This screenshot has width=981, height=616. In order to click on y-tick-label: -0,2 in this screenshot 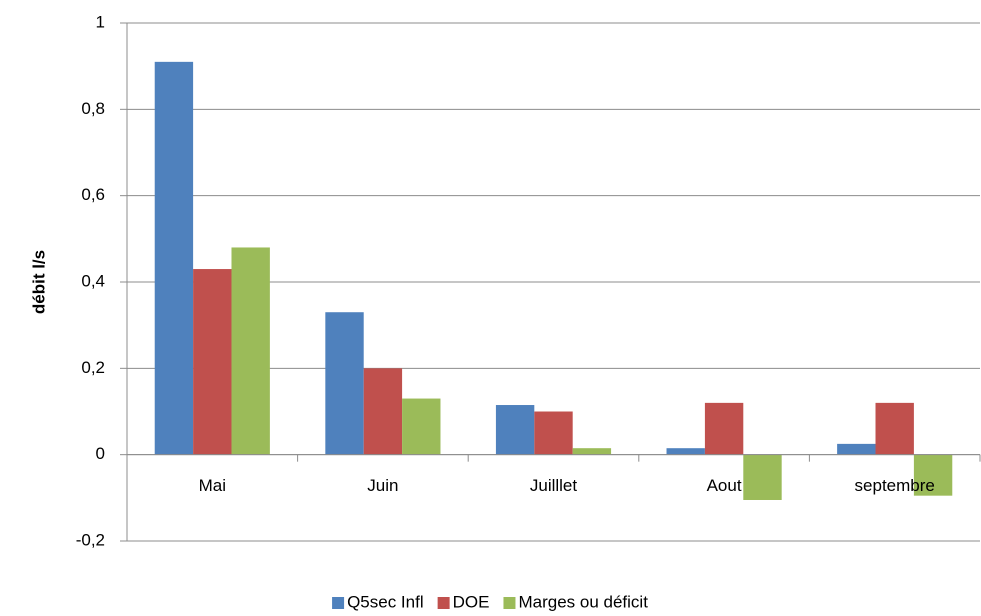, I will do `click(90, 539)`.